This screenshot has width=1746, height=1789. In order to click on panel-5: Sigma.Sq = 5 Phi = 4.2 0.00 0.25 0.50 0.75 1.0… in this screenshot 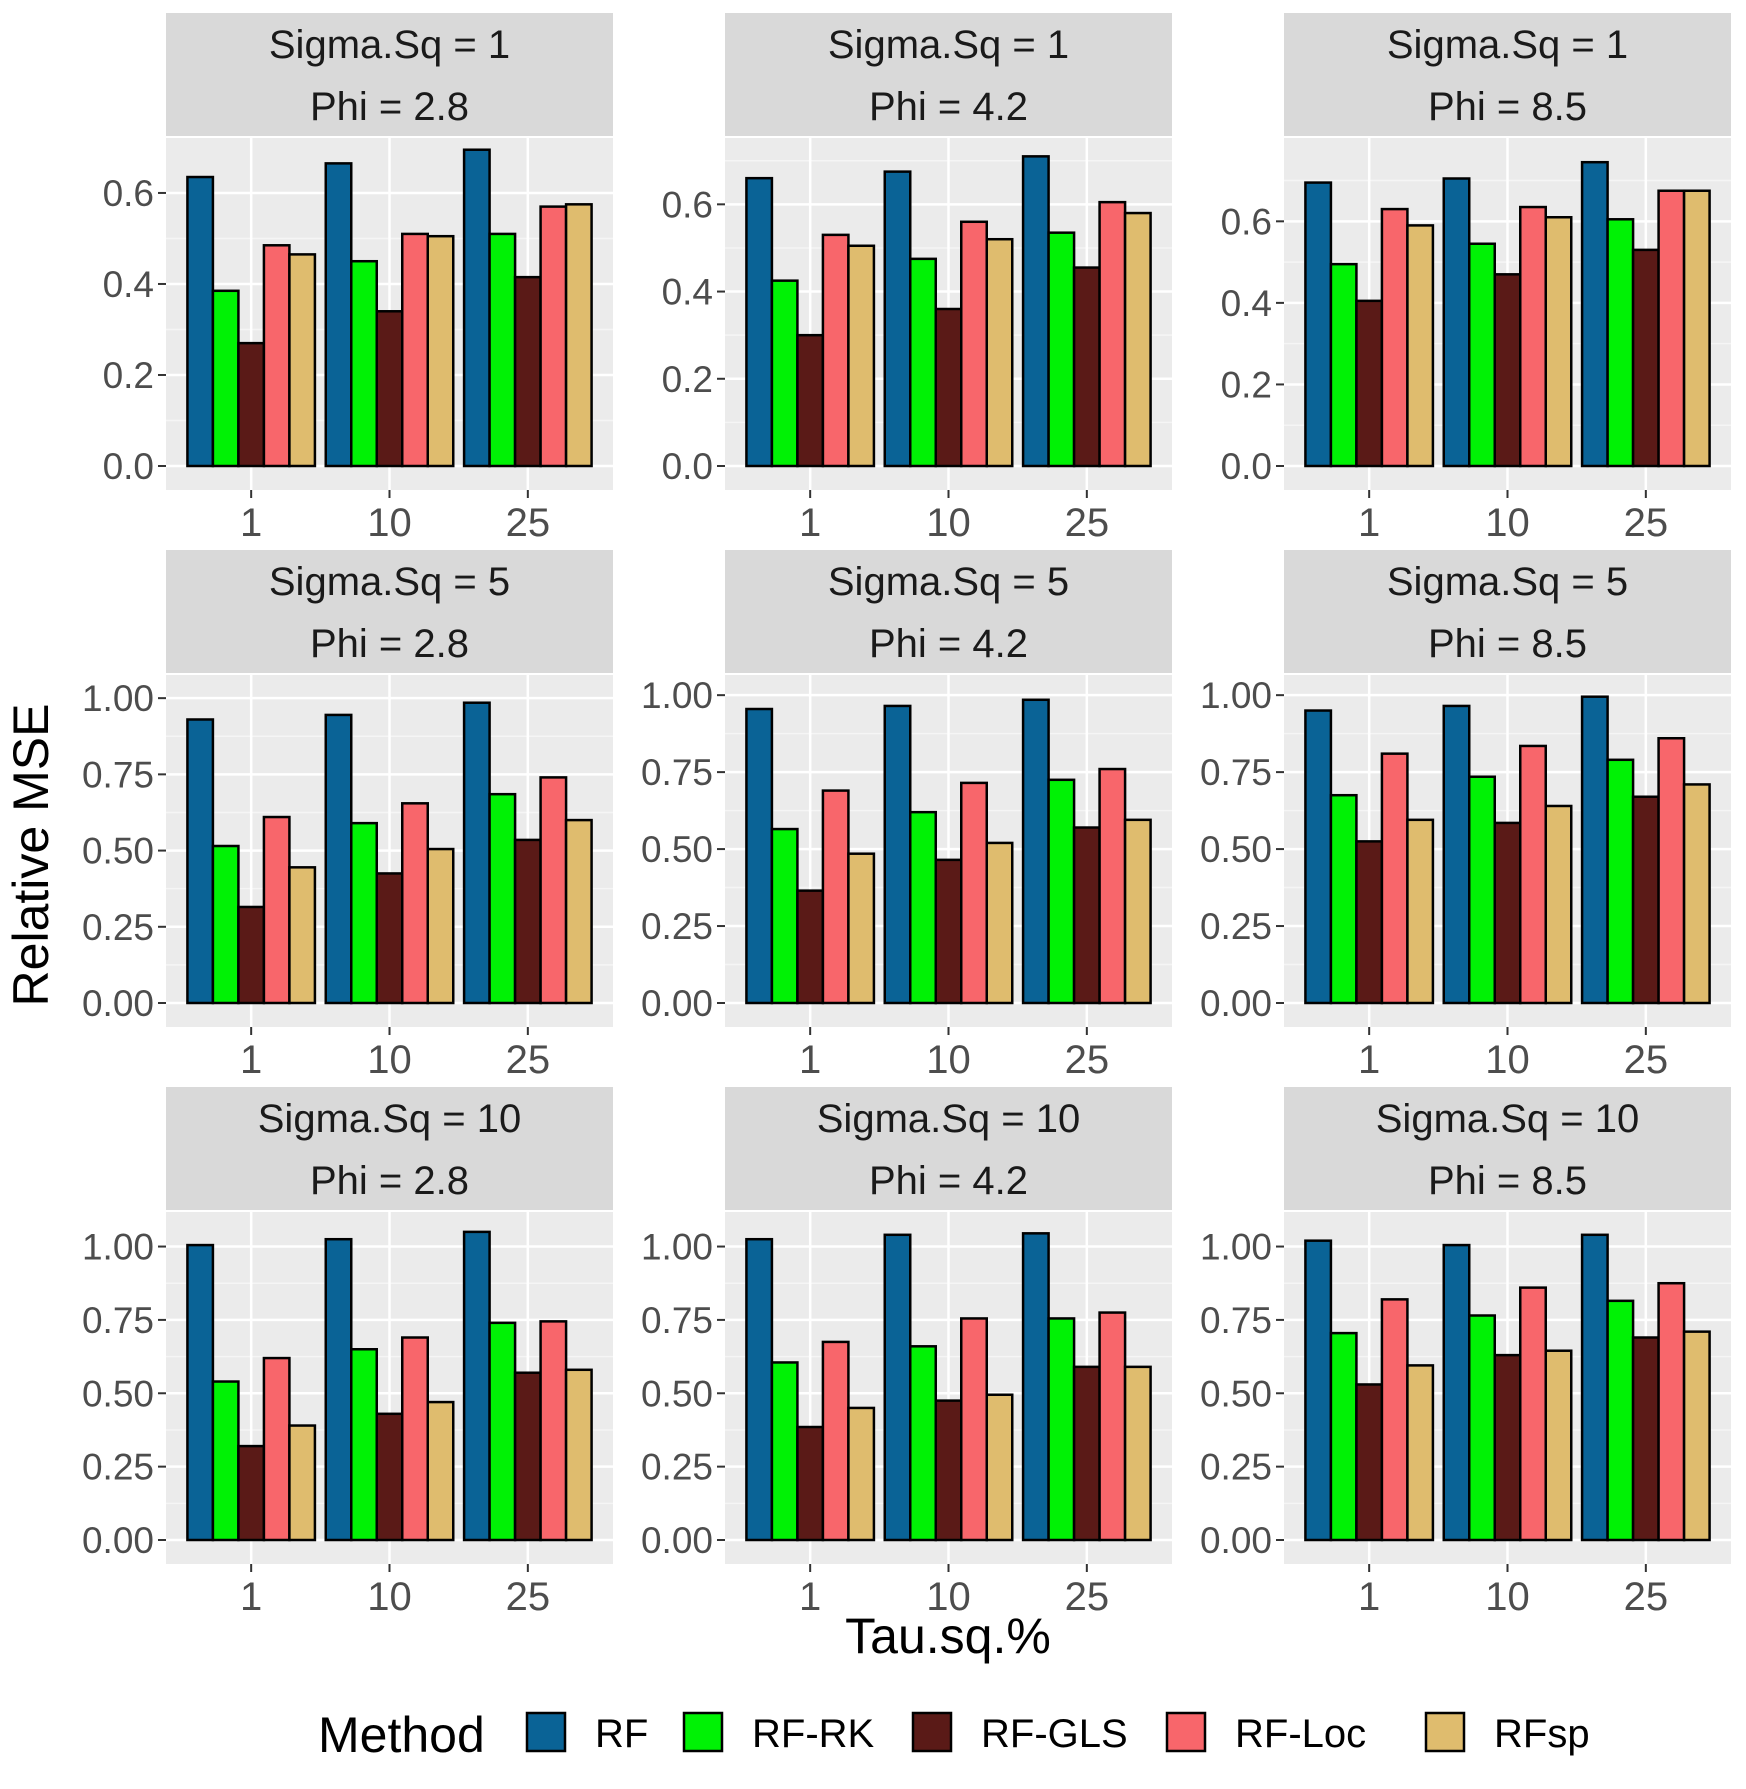, I will do `click(906, 816)`.